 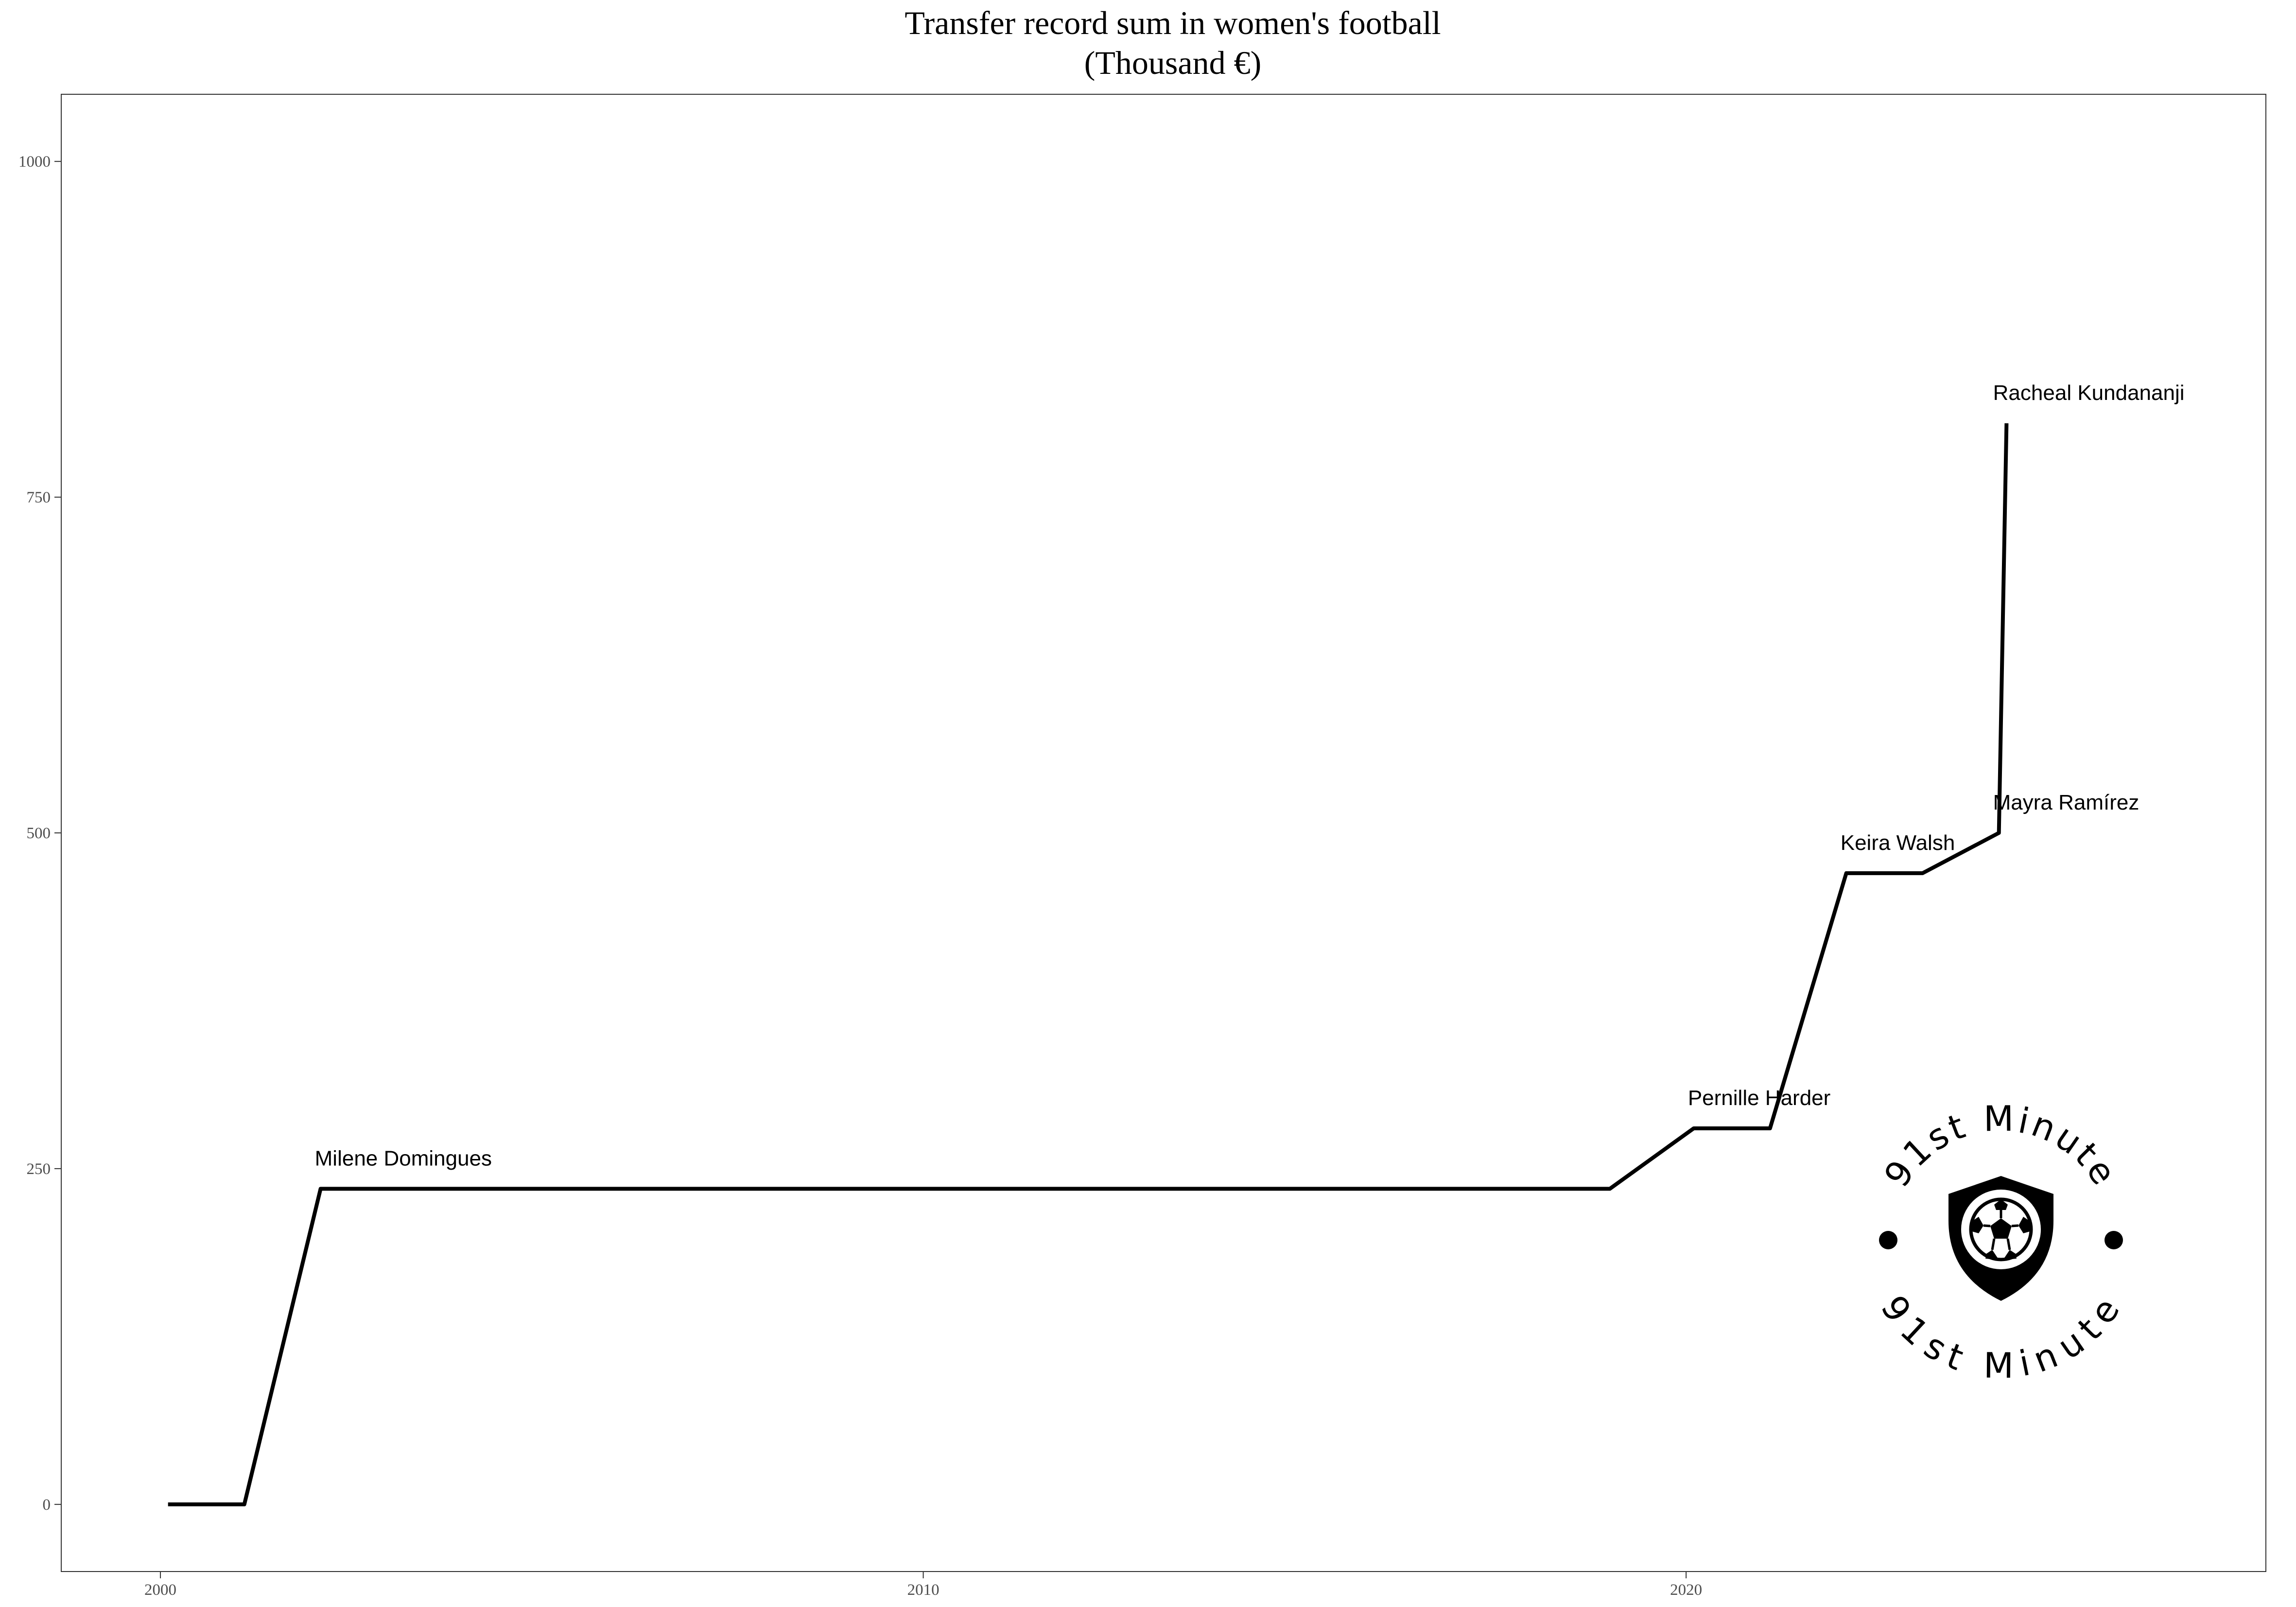 I want to click on y-tick-label: 500, so click(x=39, y=833).